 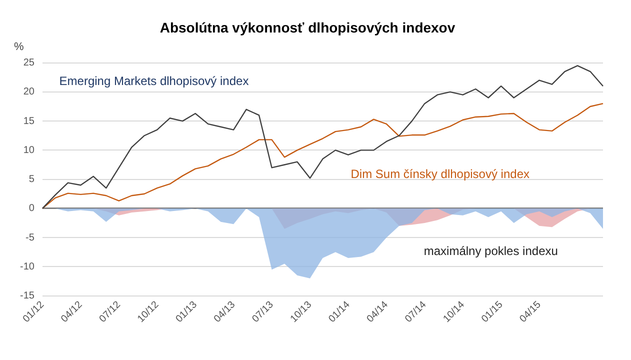 What do you see at coordinates (31, 180) in the screenshot?
I see `y-tick-label: 5` at bounding box center [31, 180].